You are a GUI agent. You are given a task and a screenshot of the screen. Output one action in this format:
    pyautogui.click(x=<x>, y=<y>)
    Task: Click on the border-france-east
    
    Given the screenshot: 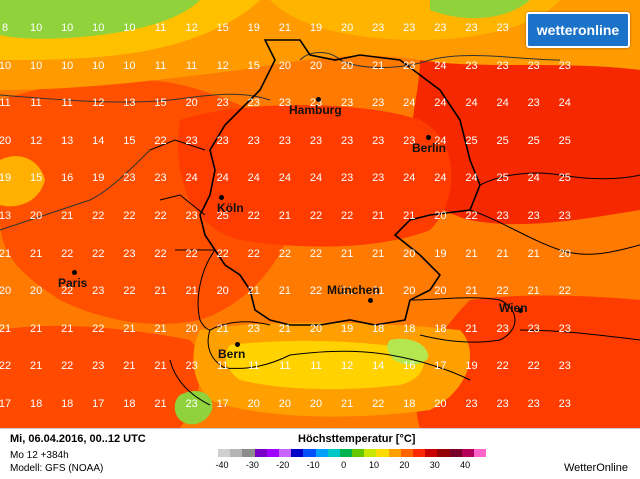 What is the action you would take?
    pyautogui.click(x=206, y=290)
    